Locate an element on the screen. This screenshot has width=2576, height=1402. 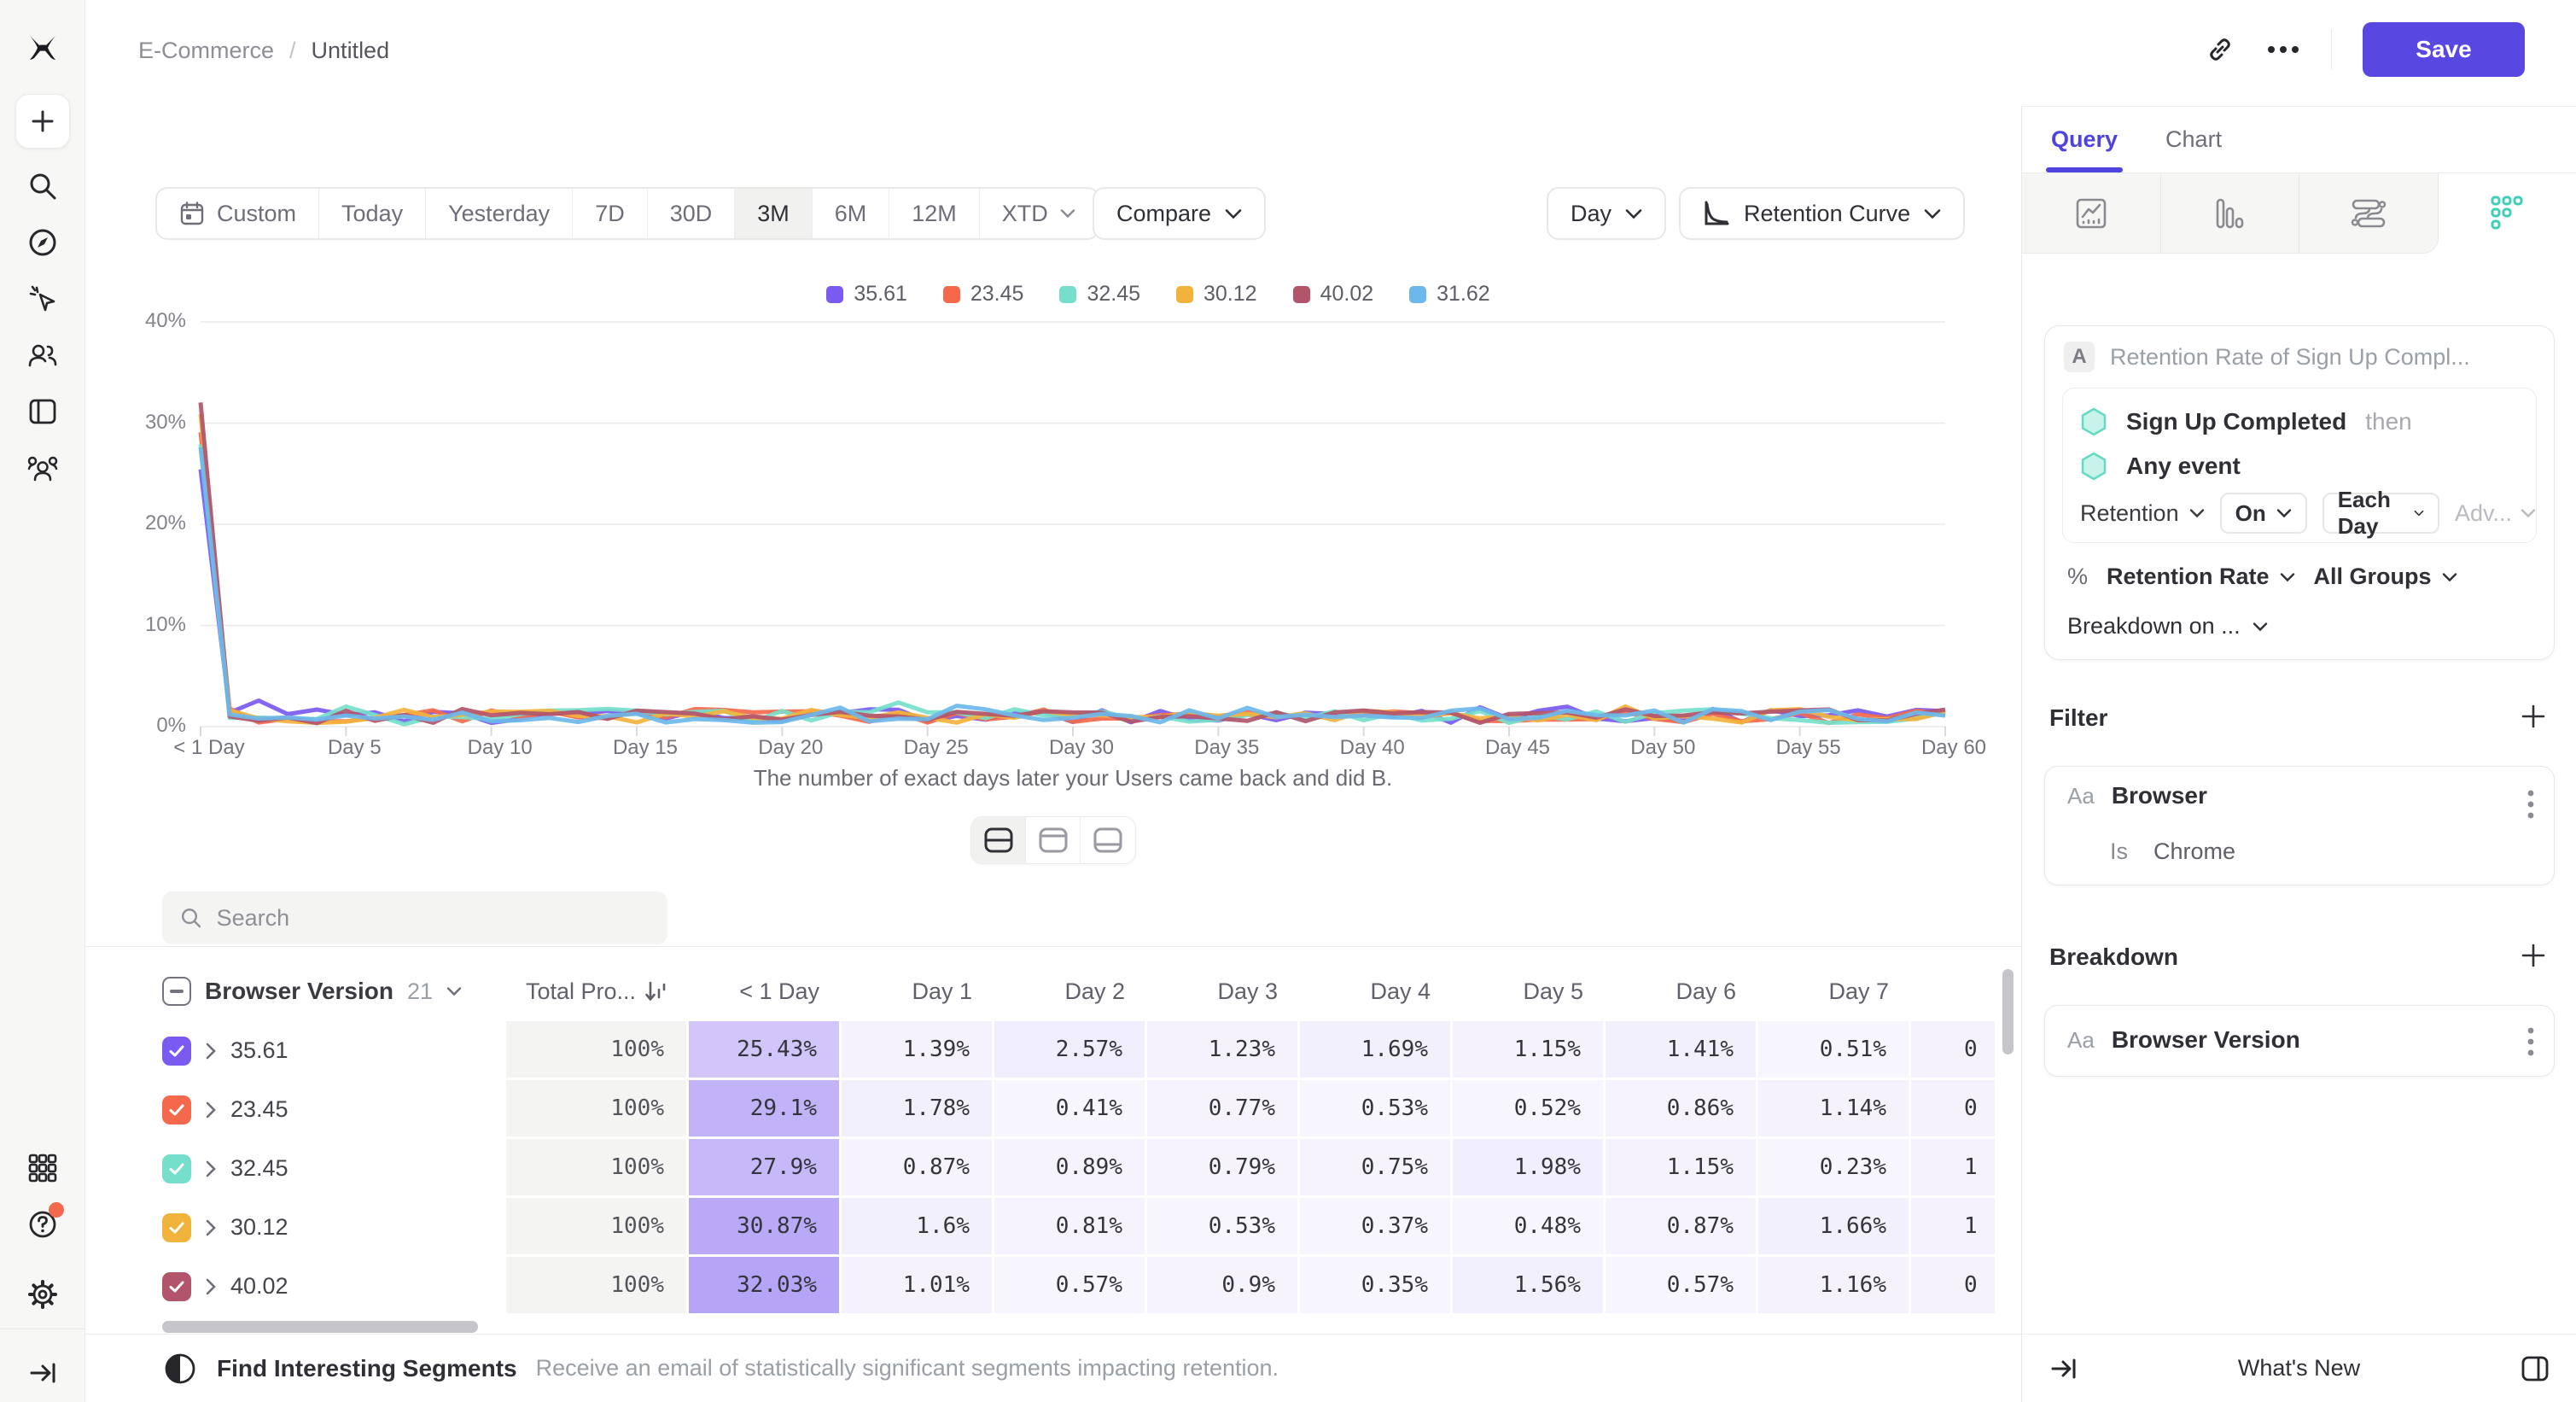
series-line-35.61 is located at coordinates (1072, 597).